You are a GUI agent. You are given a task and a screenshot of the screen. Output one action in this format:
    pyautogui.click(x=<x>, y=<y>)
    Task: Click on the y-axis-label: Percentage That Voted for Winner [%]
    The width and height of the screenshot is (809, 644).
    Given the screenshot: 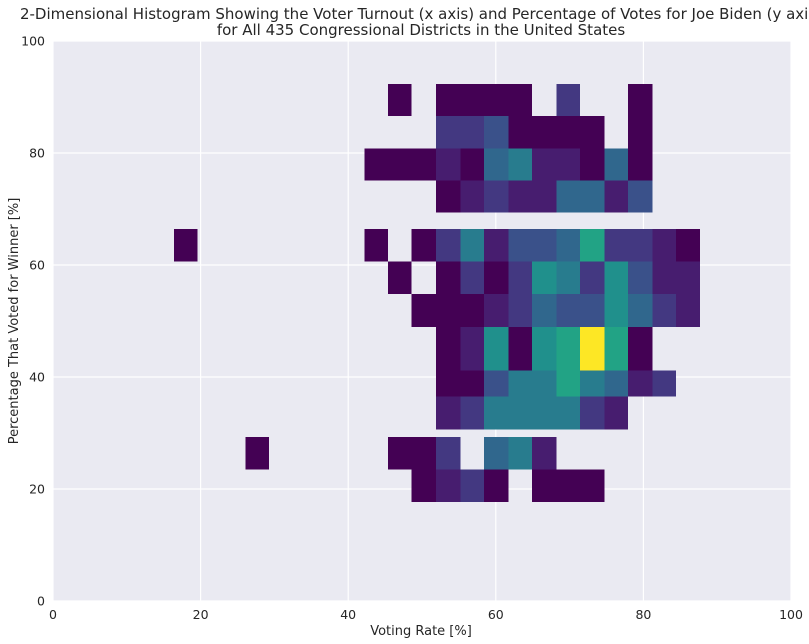 What is the action you would take?
    pyautogui.click(x=14, y=321)
    